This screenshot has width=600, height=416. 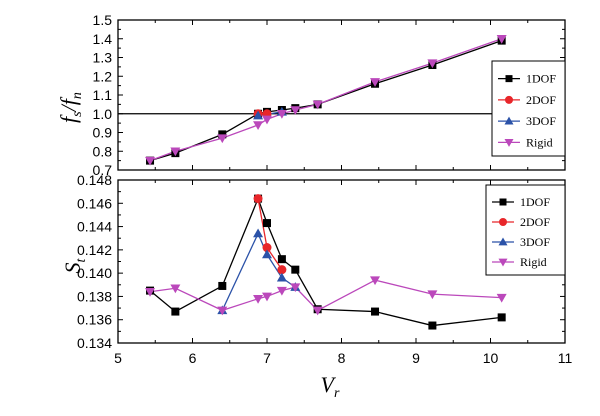 I want to click on x-tick-label: 9, so click(x=416, y=358).